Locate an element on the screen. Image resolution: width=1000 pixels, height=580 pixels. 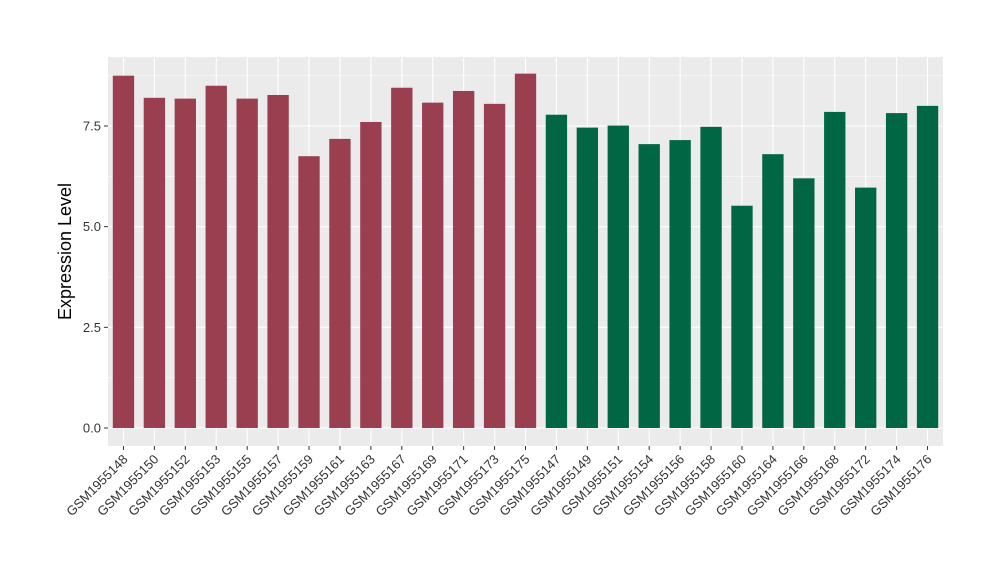
bar-GSM1955155 is located at coordinates (247, 263).